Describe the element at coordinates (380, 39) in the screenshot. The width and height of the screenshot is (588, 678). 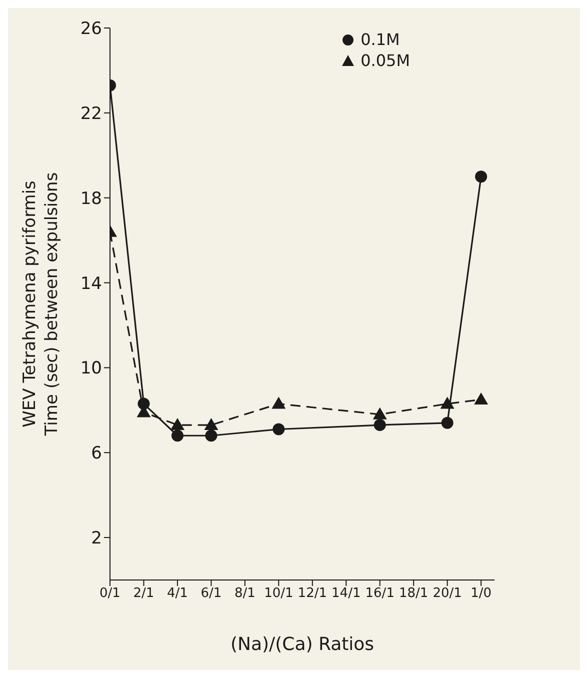
I see `legend-label: 0.1M` at that location.